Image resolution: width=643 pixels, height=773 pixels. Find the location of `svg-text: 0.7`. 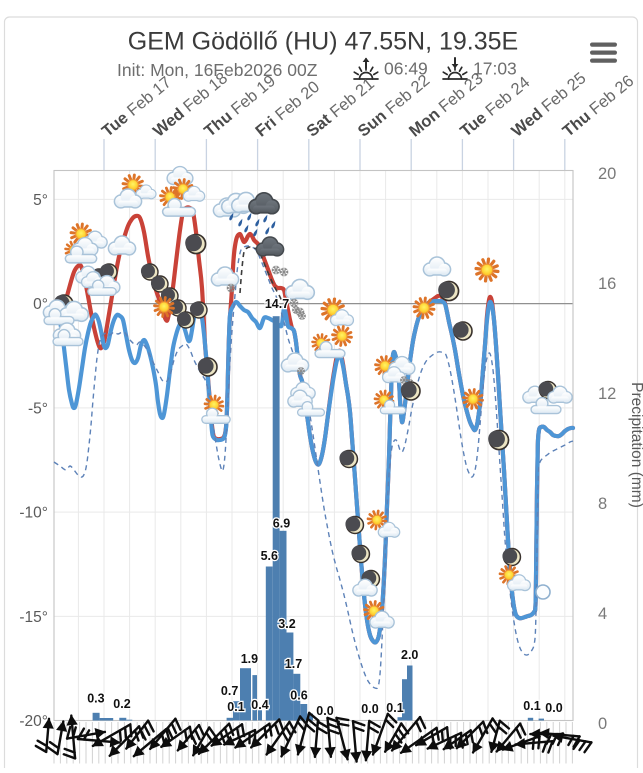

svg-text: 0.7 is located at coordinates (229, 691).